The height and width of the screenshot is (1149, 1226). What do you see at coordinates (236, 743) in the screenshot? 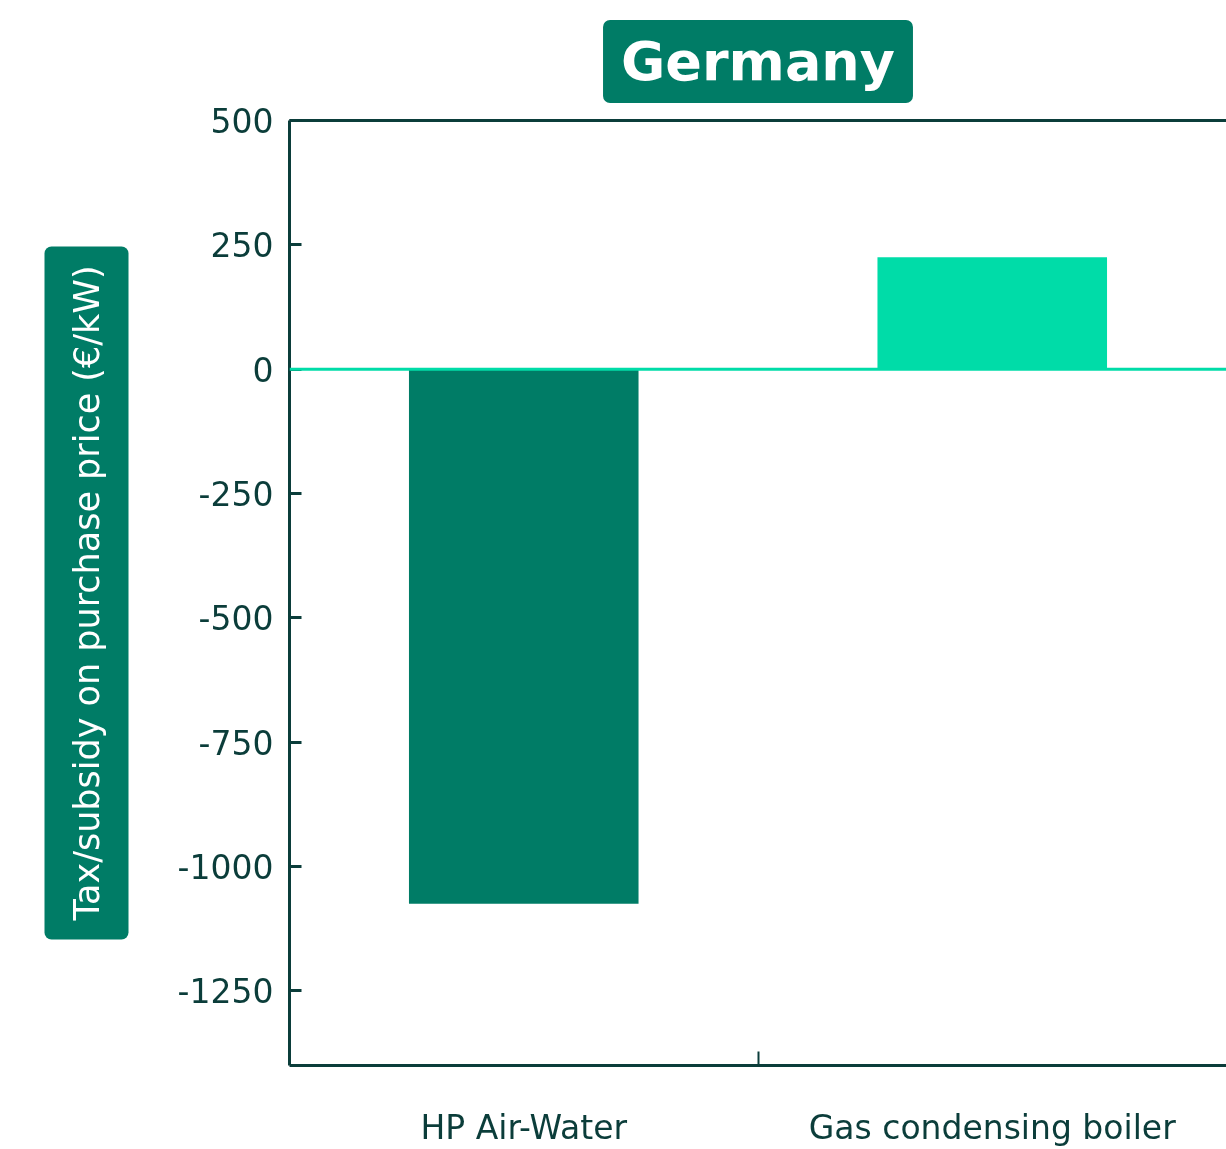
I see `y-tick-label: -750` at bounding box center [236, 743].